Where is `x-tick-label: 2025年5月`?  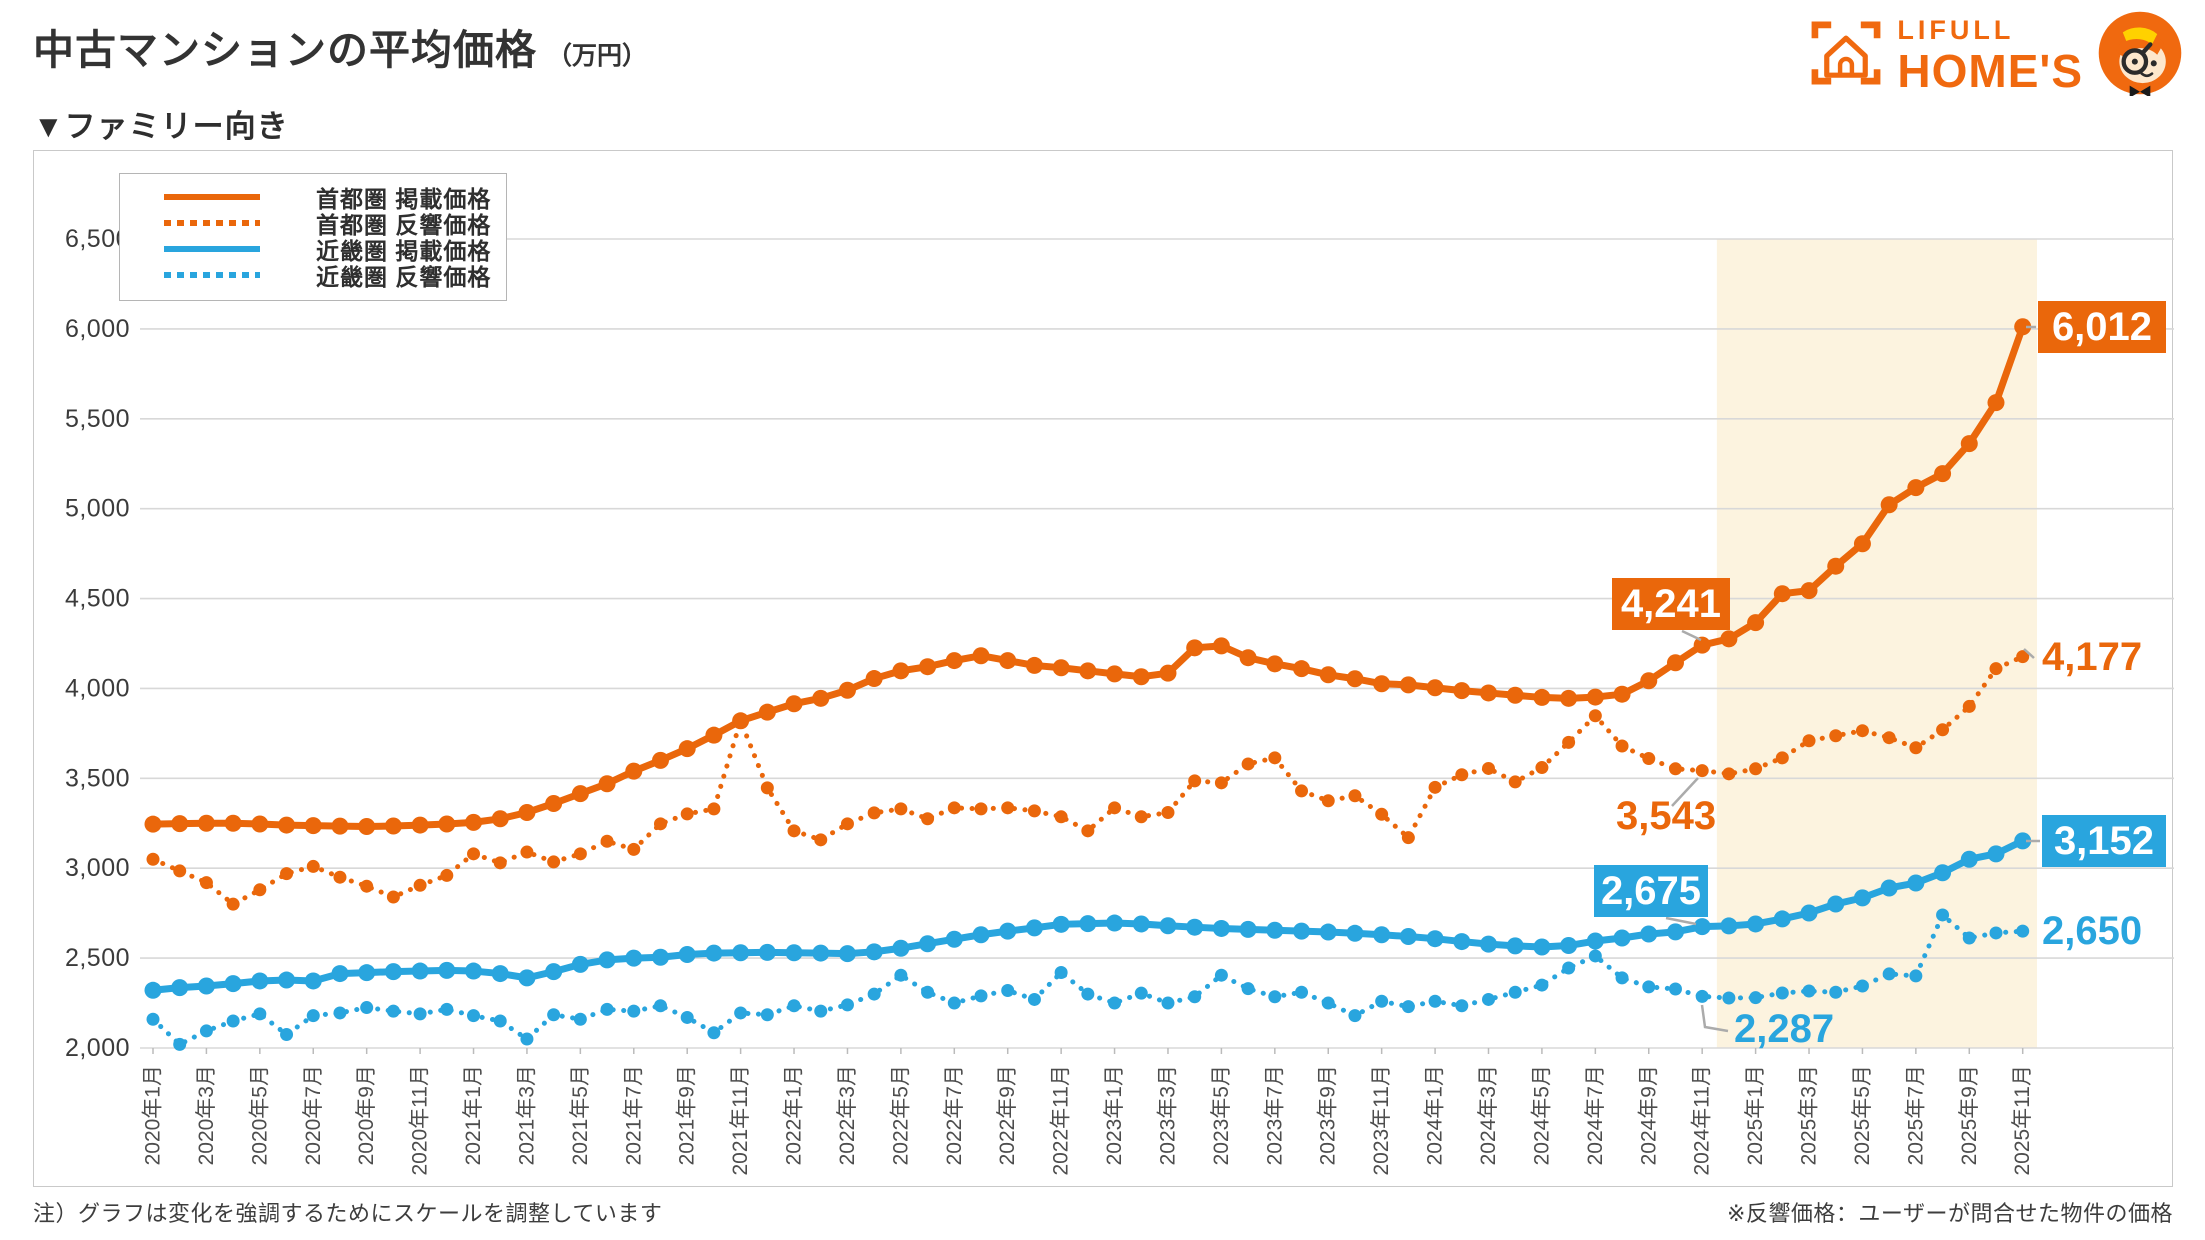
x-tick-label: 2025年5月 is located at coordinates (1862, 1115).